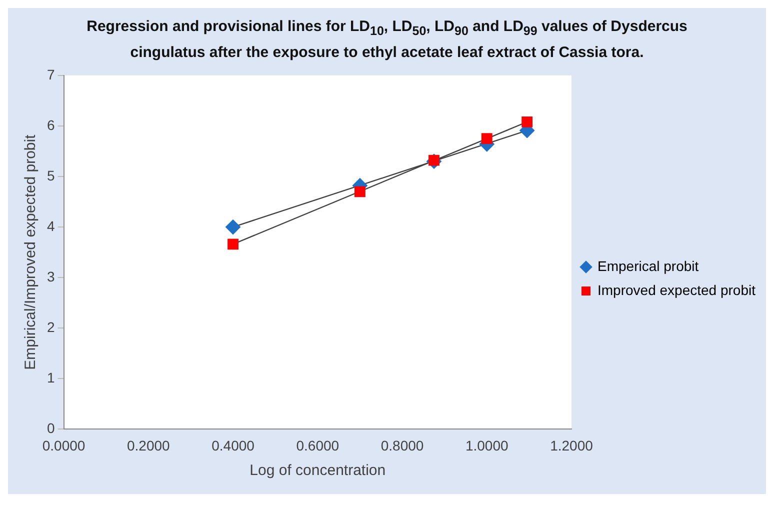  What do you see at coordinates (318, 471) in the screenshot?
I see `x-axis-title: Log of concentration` at bounding box center [318, 471].